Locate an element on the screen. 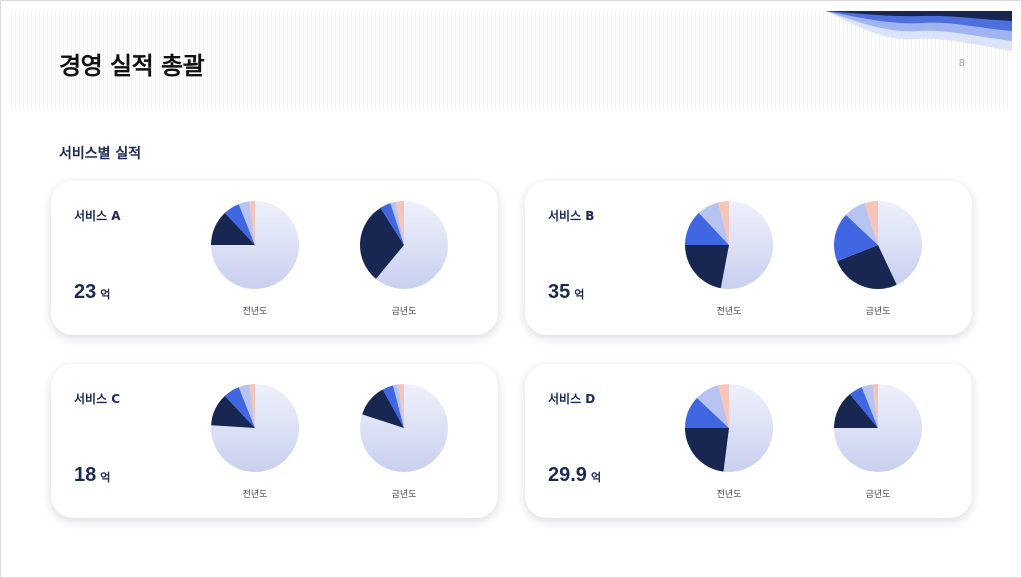 The image size is (1022, 578). service-card-b: 서비스 B 35 억 전년도 금년도 is located at coordinates (748, 258).